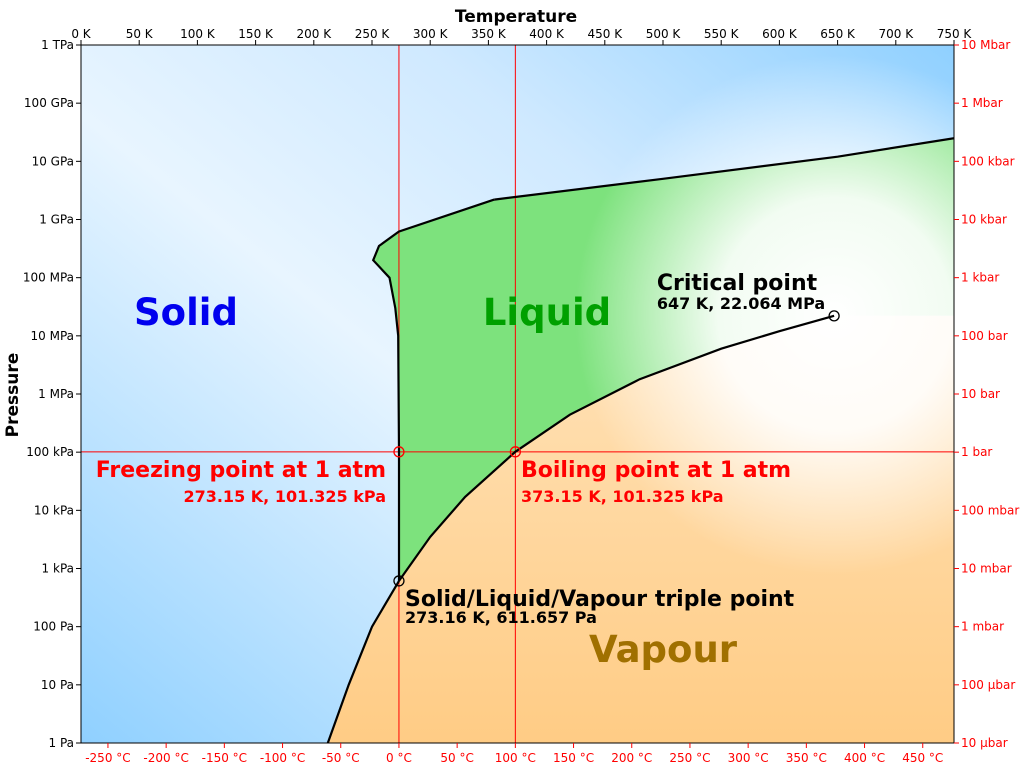  What do you see at coordinates (48, 278) in the screenshot?
I see `left-tick-label: 100 MPa` at bounding box center [48, 278].